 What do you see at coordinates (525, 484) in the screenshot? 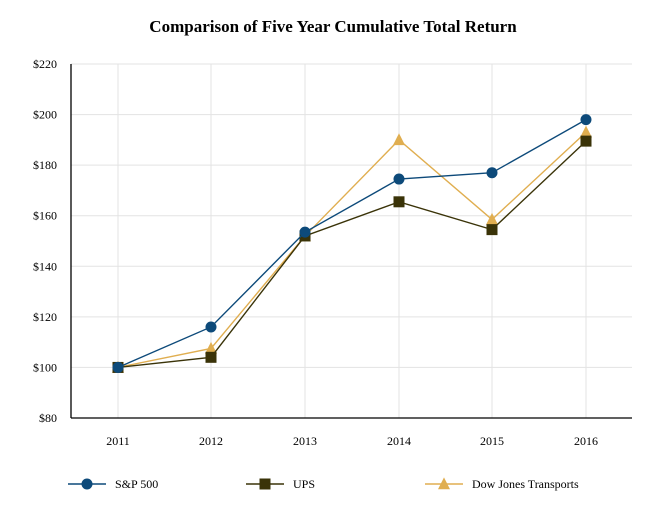
I see `legend-label: Dow Jones Transports` at bounding box center [525, 484].